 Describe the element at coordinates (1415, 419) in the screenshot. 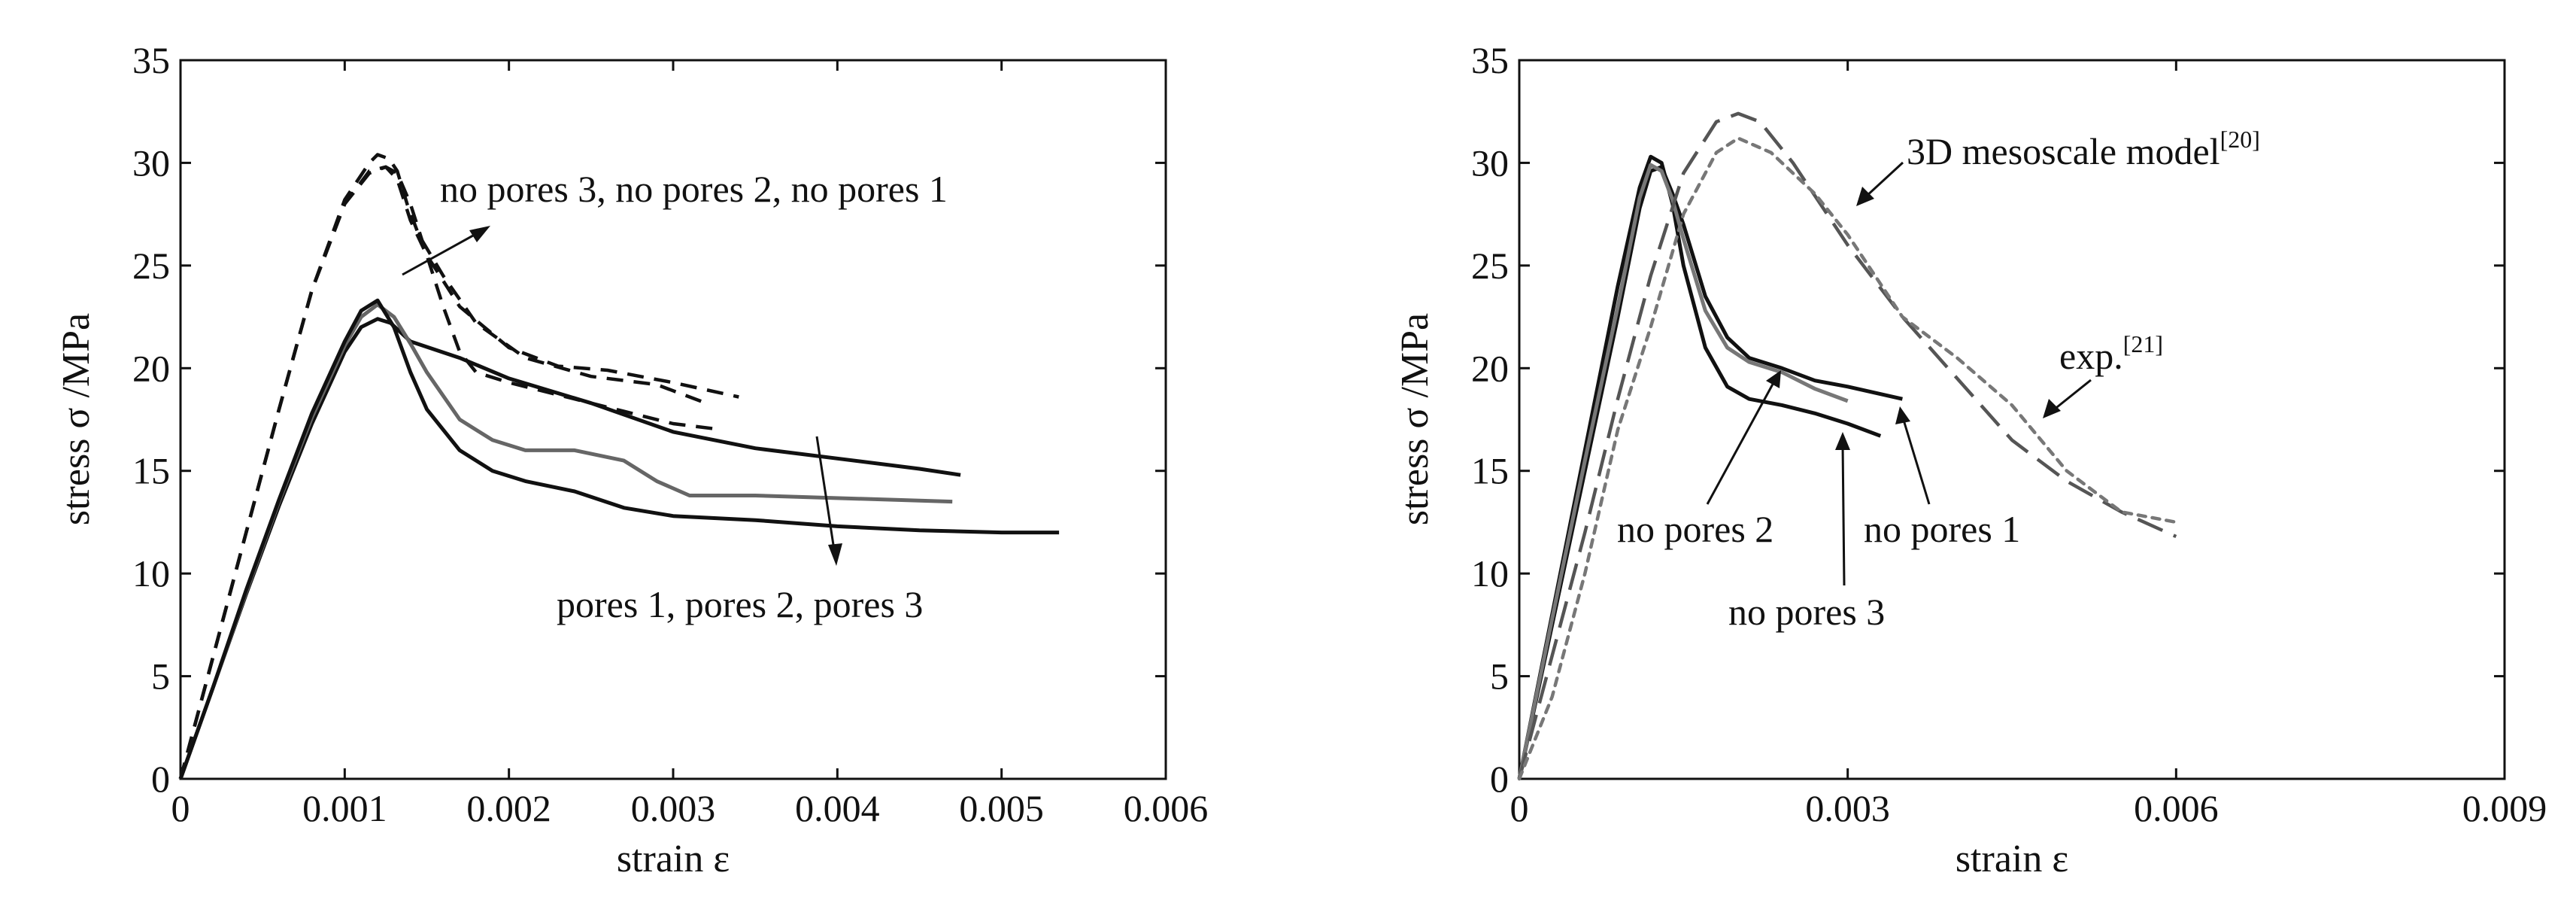

I see `right-y-axis-label: stress σ /MPa` at that location.